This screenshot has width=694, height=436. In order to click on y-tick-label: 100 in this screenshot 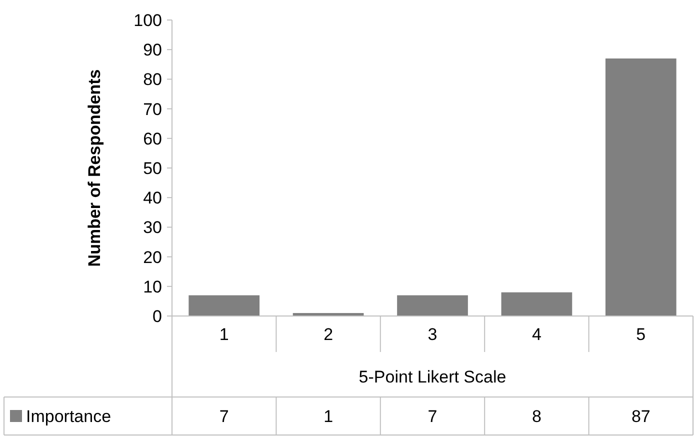, I will do `click(148, 20)`.